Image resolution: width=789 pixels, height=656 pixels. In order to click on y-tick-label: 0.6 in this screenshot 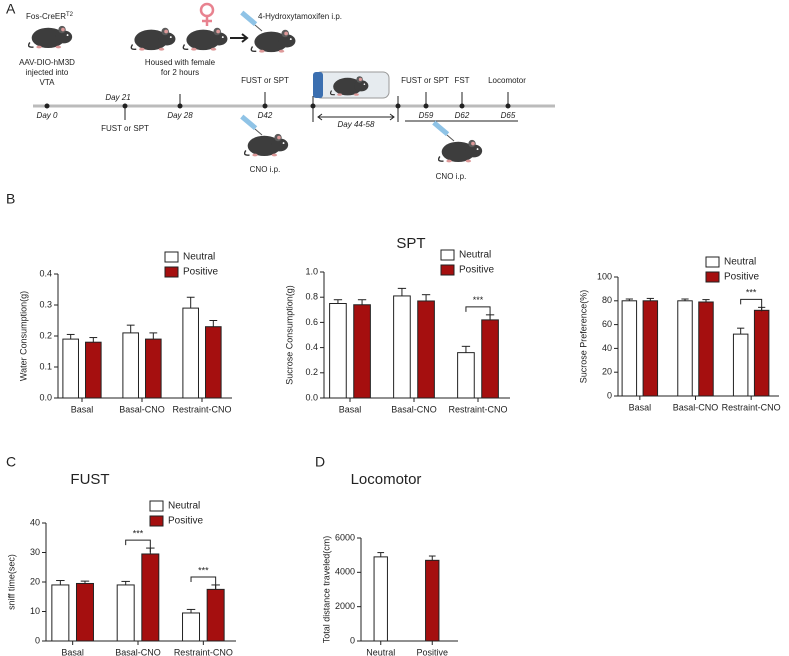, I will do `click(311, 322)`.